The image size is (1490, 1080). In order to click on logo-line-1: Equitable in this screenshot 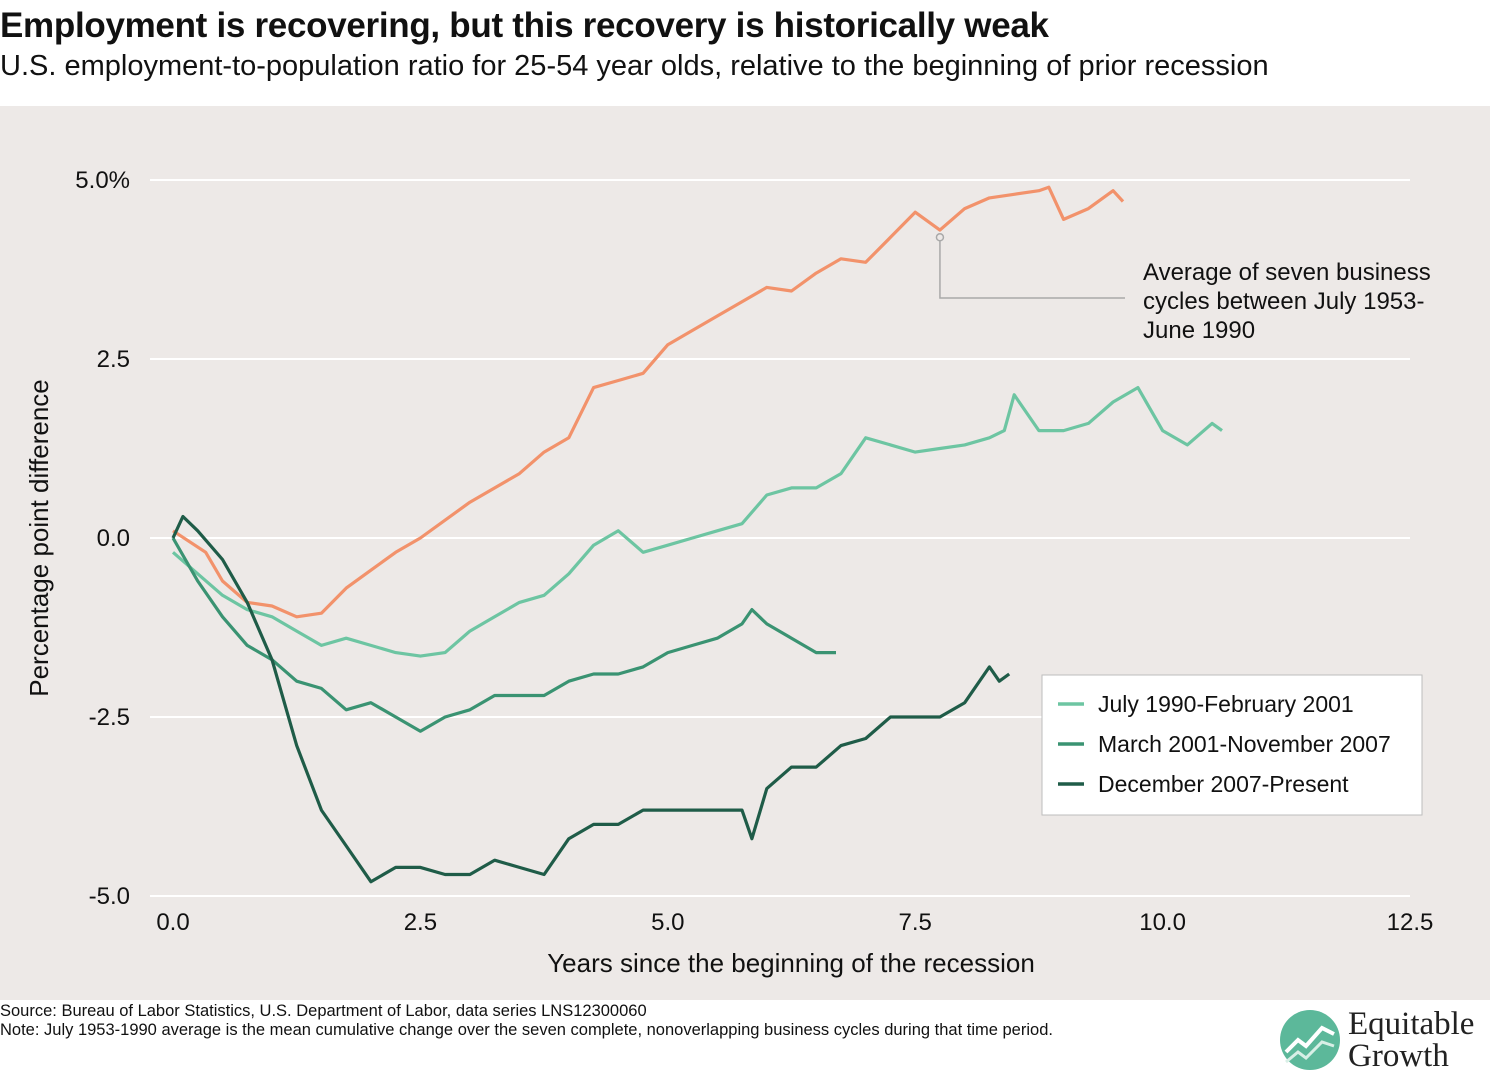, I will do `click(1411, 1024)`.